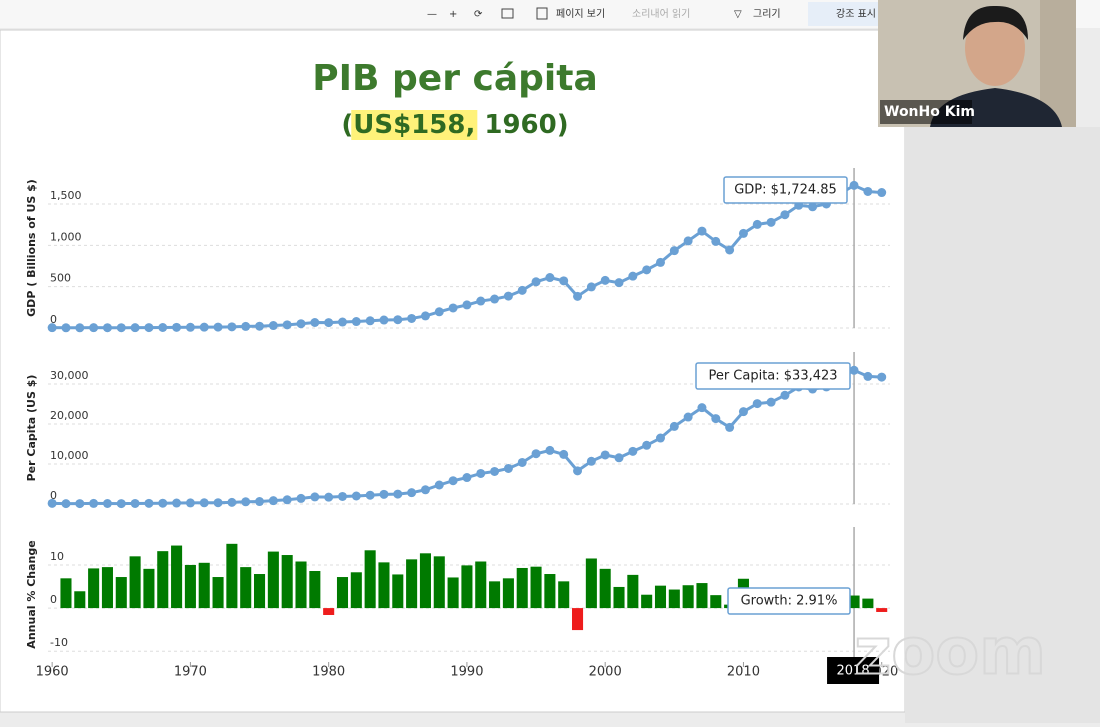  Describe the element at coordinates (738, 14) in the screenshot. I see `draw-icon: ▽` at that location.